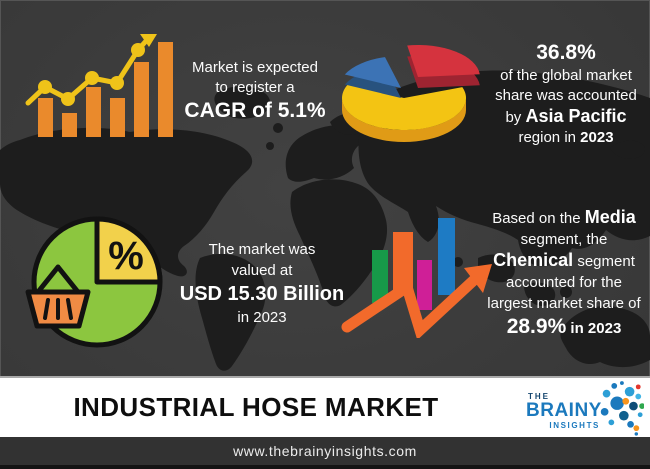 Image resolution: width=650 pixels, height=469 pixels. I want to click on segment-media: Media, so click(610, 217).